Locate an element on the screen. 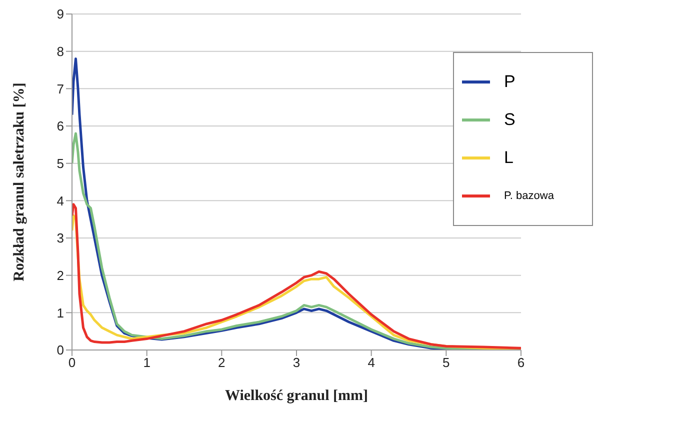 The height and width of the screenshot is (428, 681). x-tick-label: 2 is located at coordinates (222, 362).